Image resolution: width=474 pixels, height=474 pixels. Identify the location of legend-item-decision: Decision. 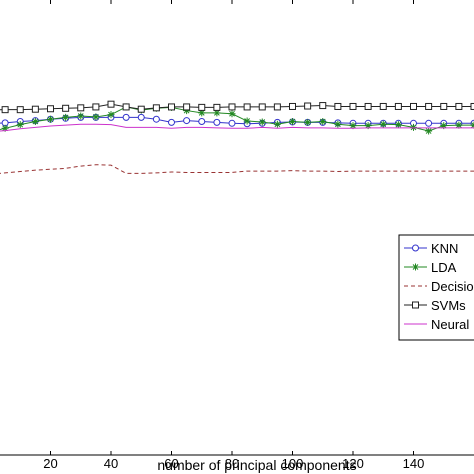
(439, 286).